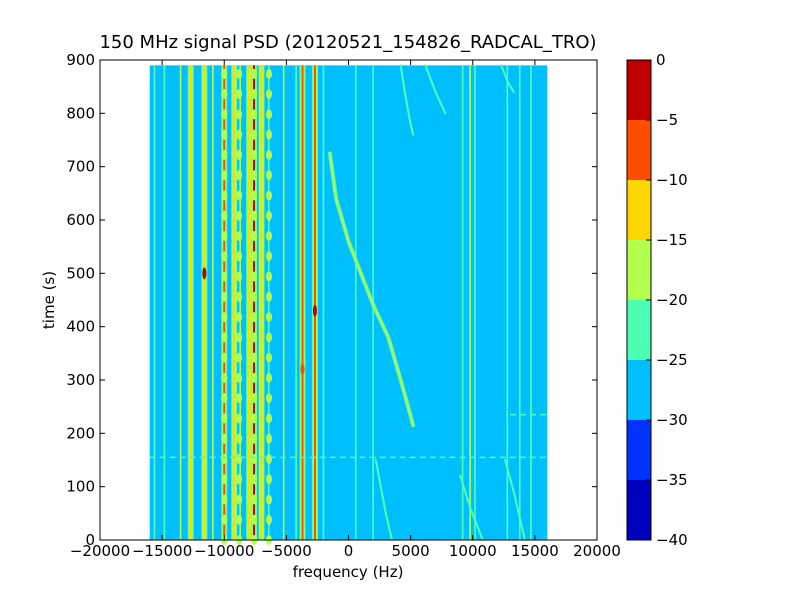 The height and width of the screenshot is (600, 800). I want to click on x-tick-label: −5000, so click(286, 551).